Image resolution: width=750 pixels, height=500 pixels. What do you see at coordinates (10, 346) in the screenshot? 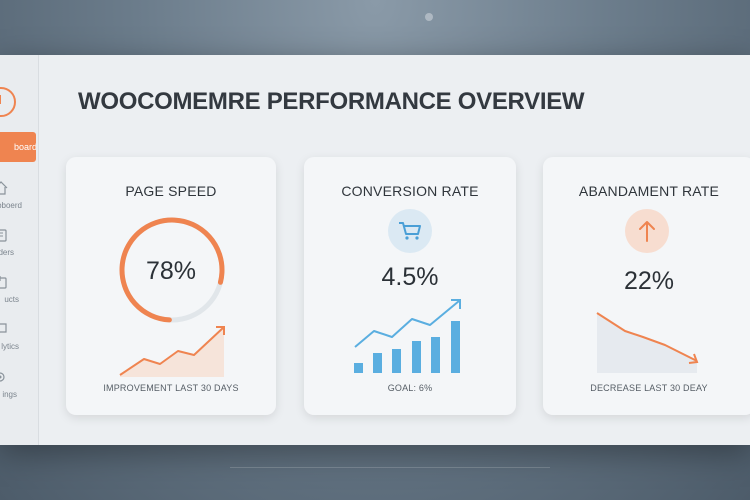
I see `sidebar-item-label: lytics` at bounding box center [10, 346].